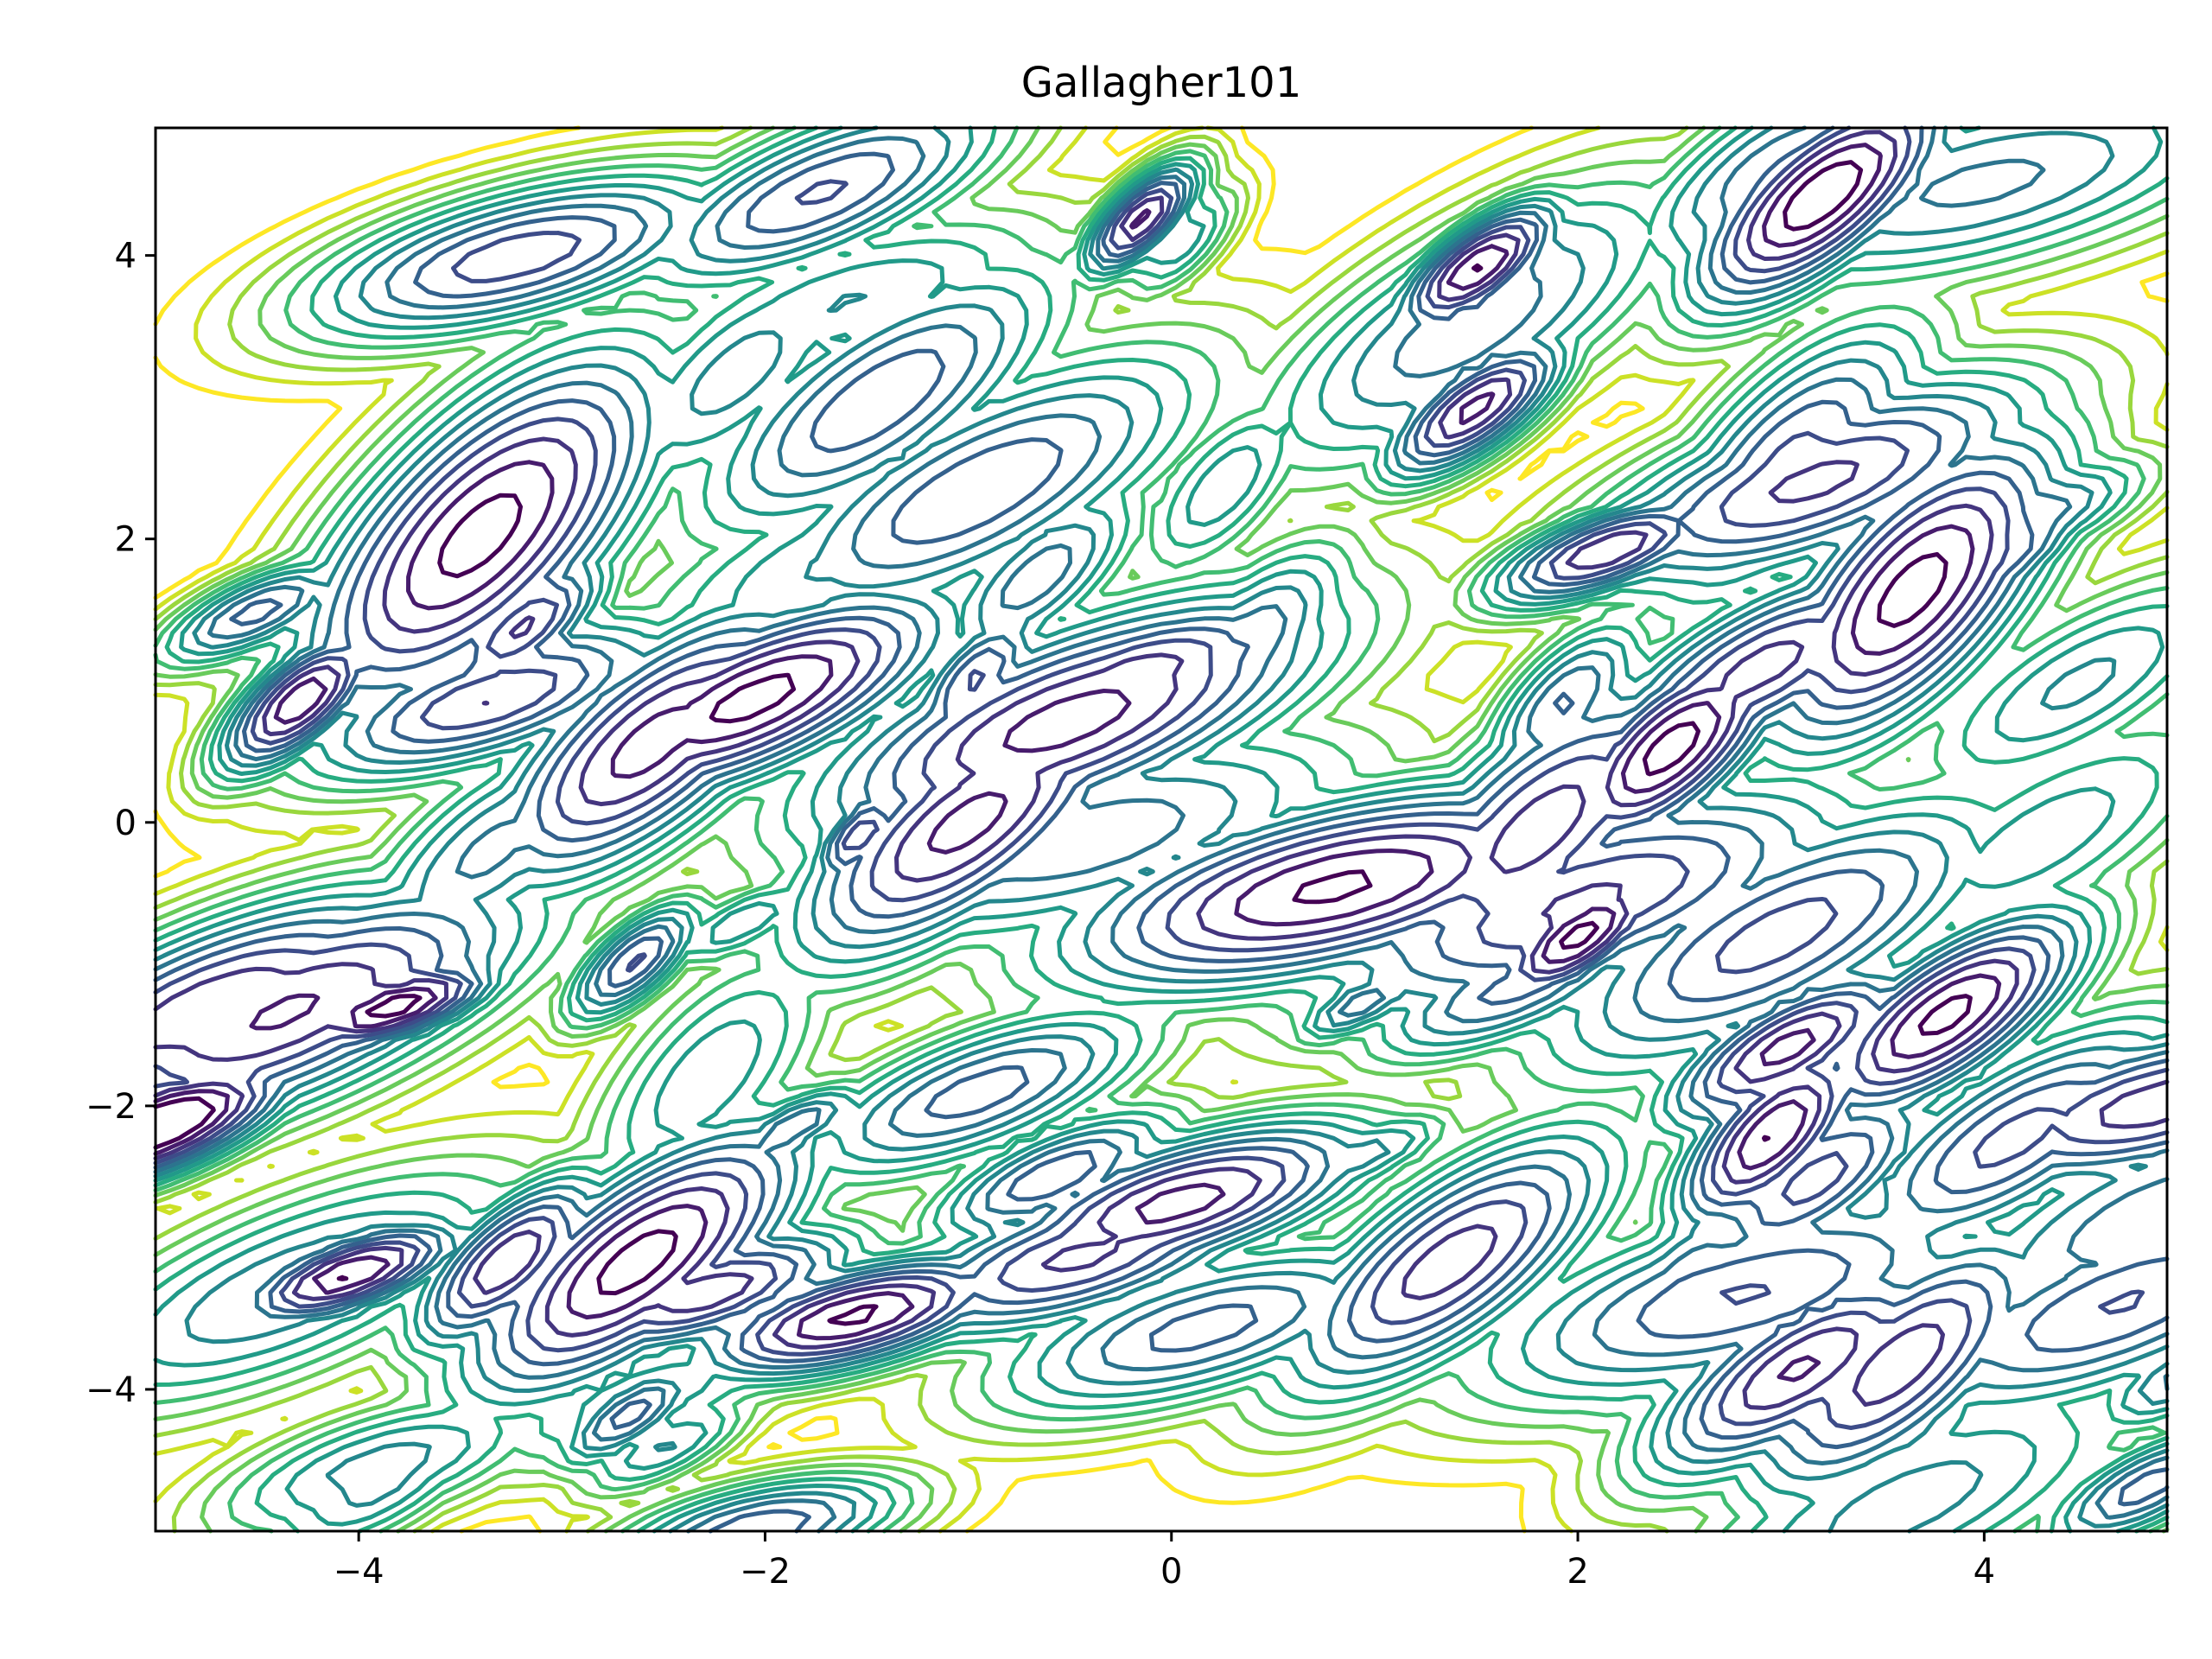 This screenshot has height=1659, width=2212. I want to click on y-tick-label: −2, so click(111, 1107).